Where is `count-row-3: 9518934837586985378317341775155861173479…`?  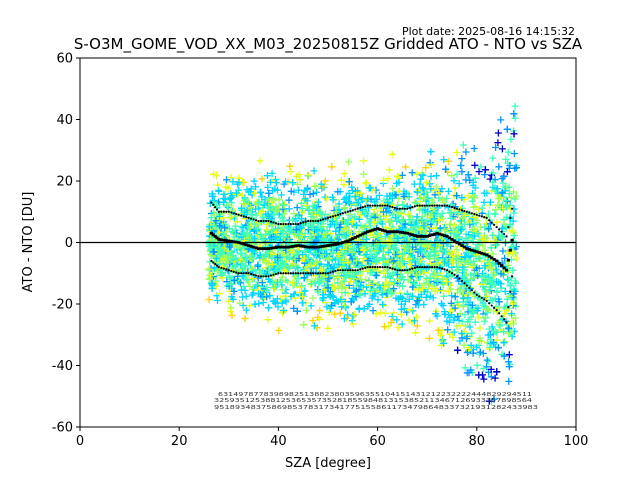 count-row-3: 9518934837586985378317341775155861173479… is located at coordinates (376, 408).